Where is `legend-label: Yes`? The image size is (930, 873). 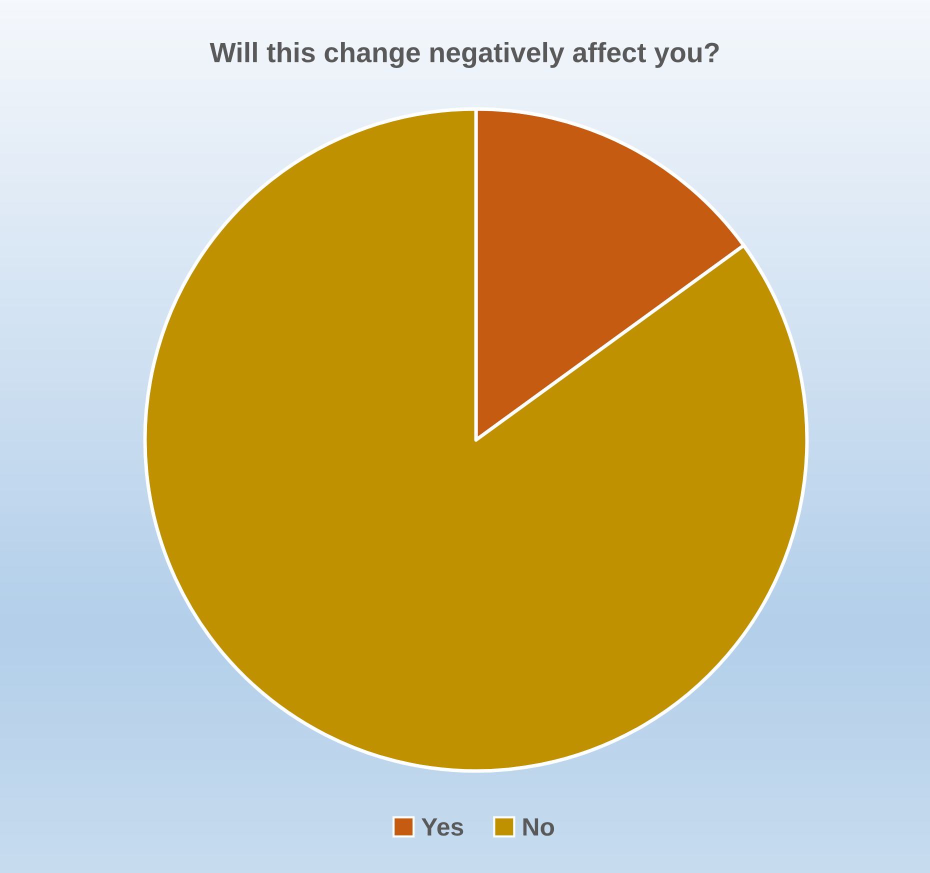 legend-label: Yes is located at coordinates (443, 827).